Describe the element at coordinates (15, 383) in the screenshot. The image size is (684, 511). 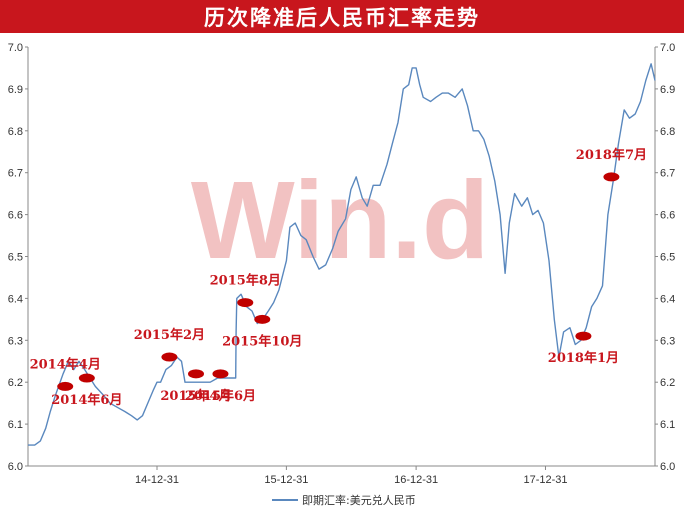
I see `y-tick-label-left: 6.2` at that location.